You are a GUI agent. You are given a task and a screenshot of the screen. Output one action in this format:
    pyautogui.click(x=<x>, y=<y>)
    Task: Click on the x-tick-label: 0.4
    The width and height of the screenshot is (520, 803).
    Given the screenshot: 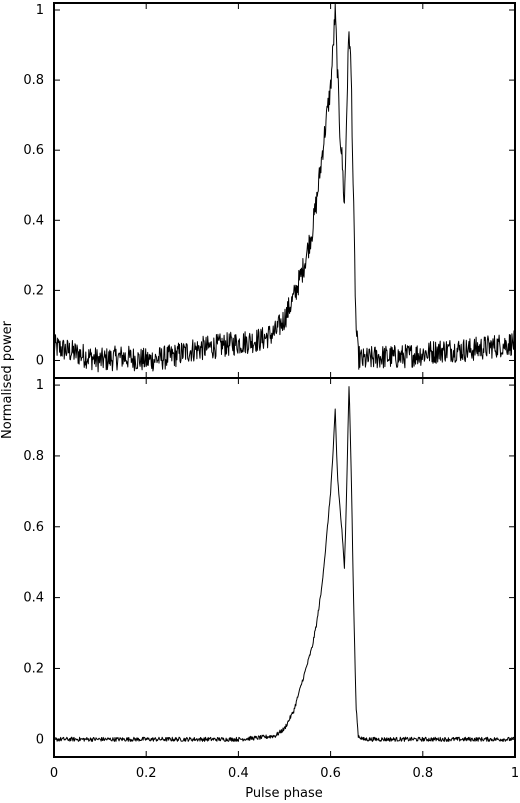 What is the action you would take?
    pyautogui.click(x=238, y=773)
    